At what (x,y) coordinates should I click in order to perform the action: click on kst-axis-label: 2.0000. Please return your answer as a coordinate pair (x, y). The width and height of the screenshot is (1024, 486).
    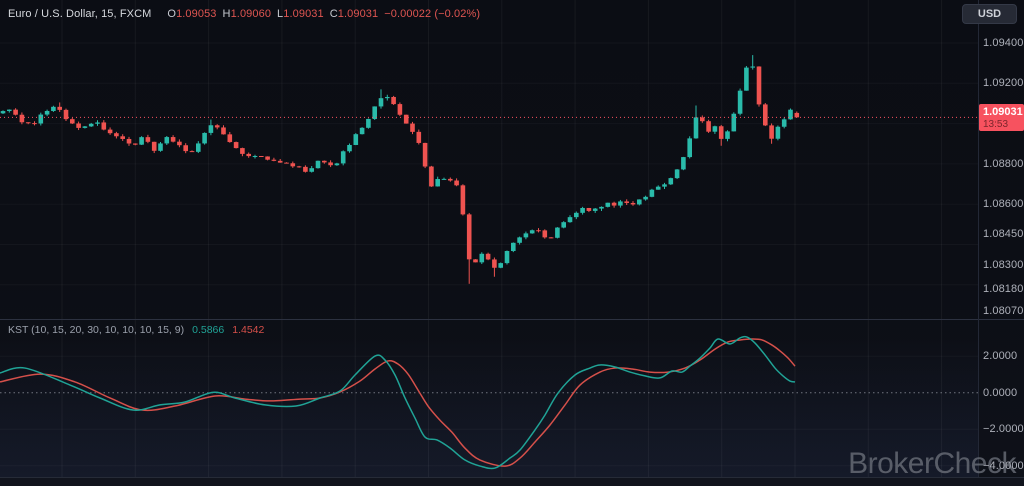
    Looking at the image, I should click on (1000, 356).